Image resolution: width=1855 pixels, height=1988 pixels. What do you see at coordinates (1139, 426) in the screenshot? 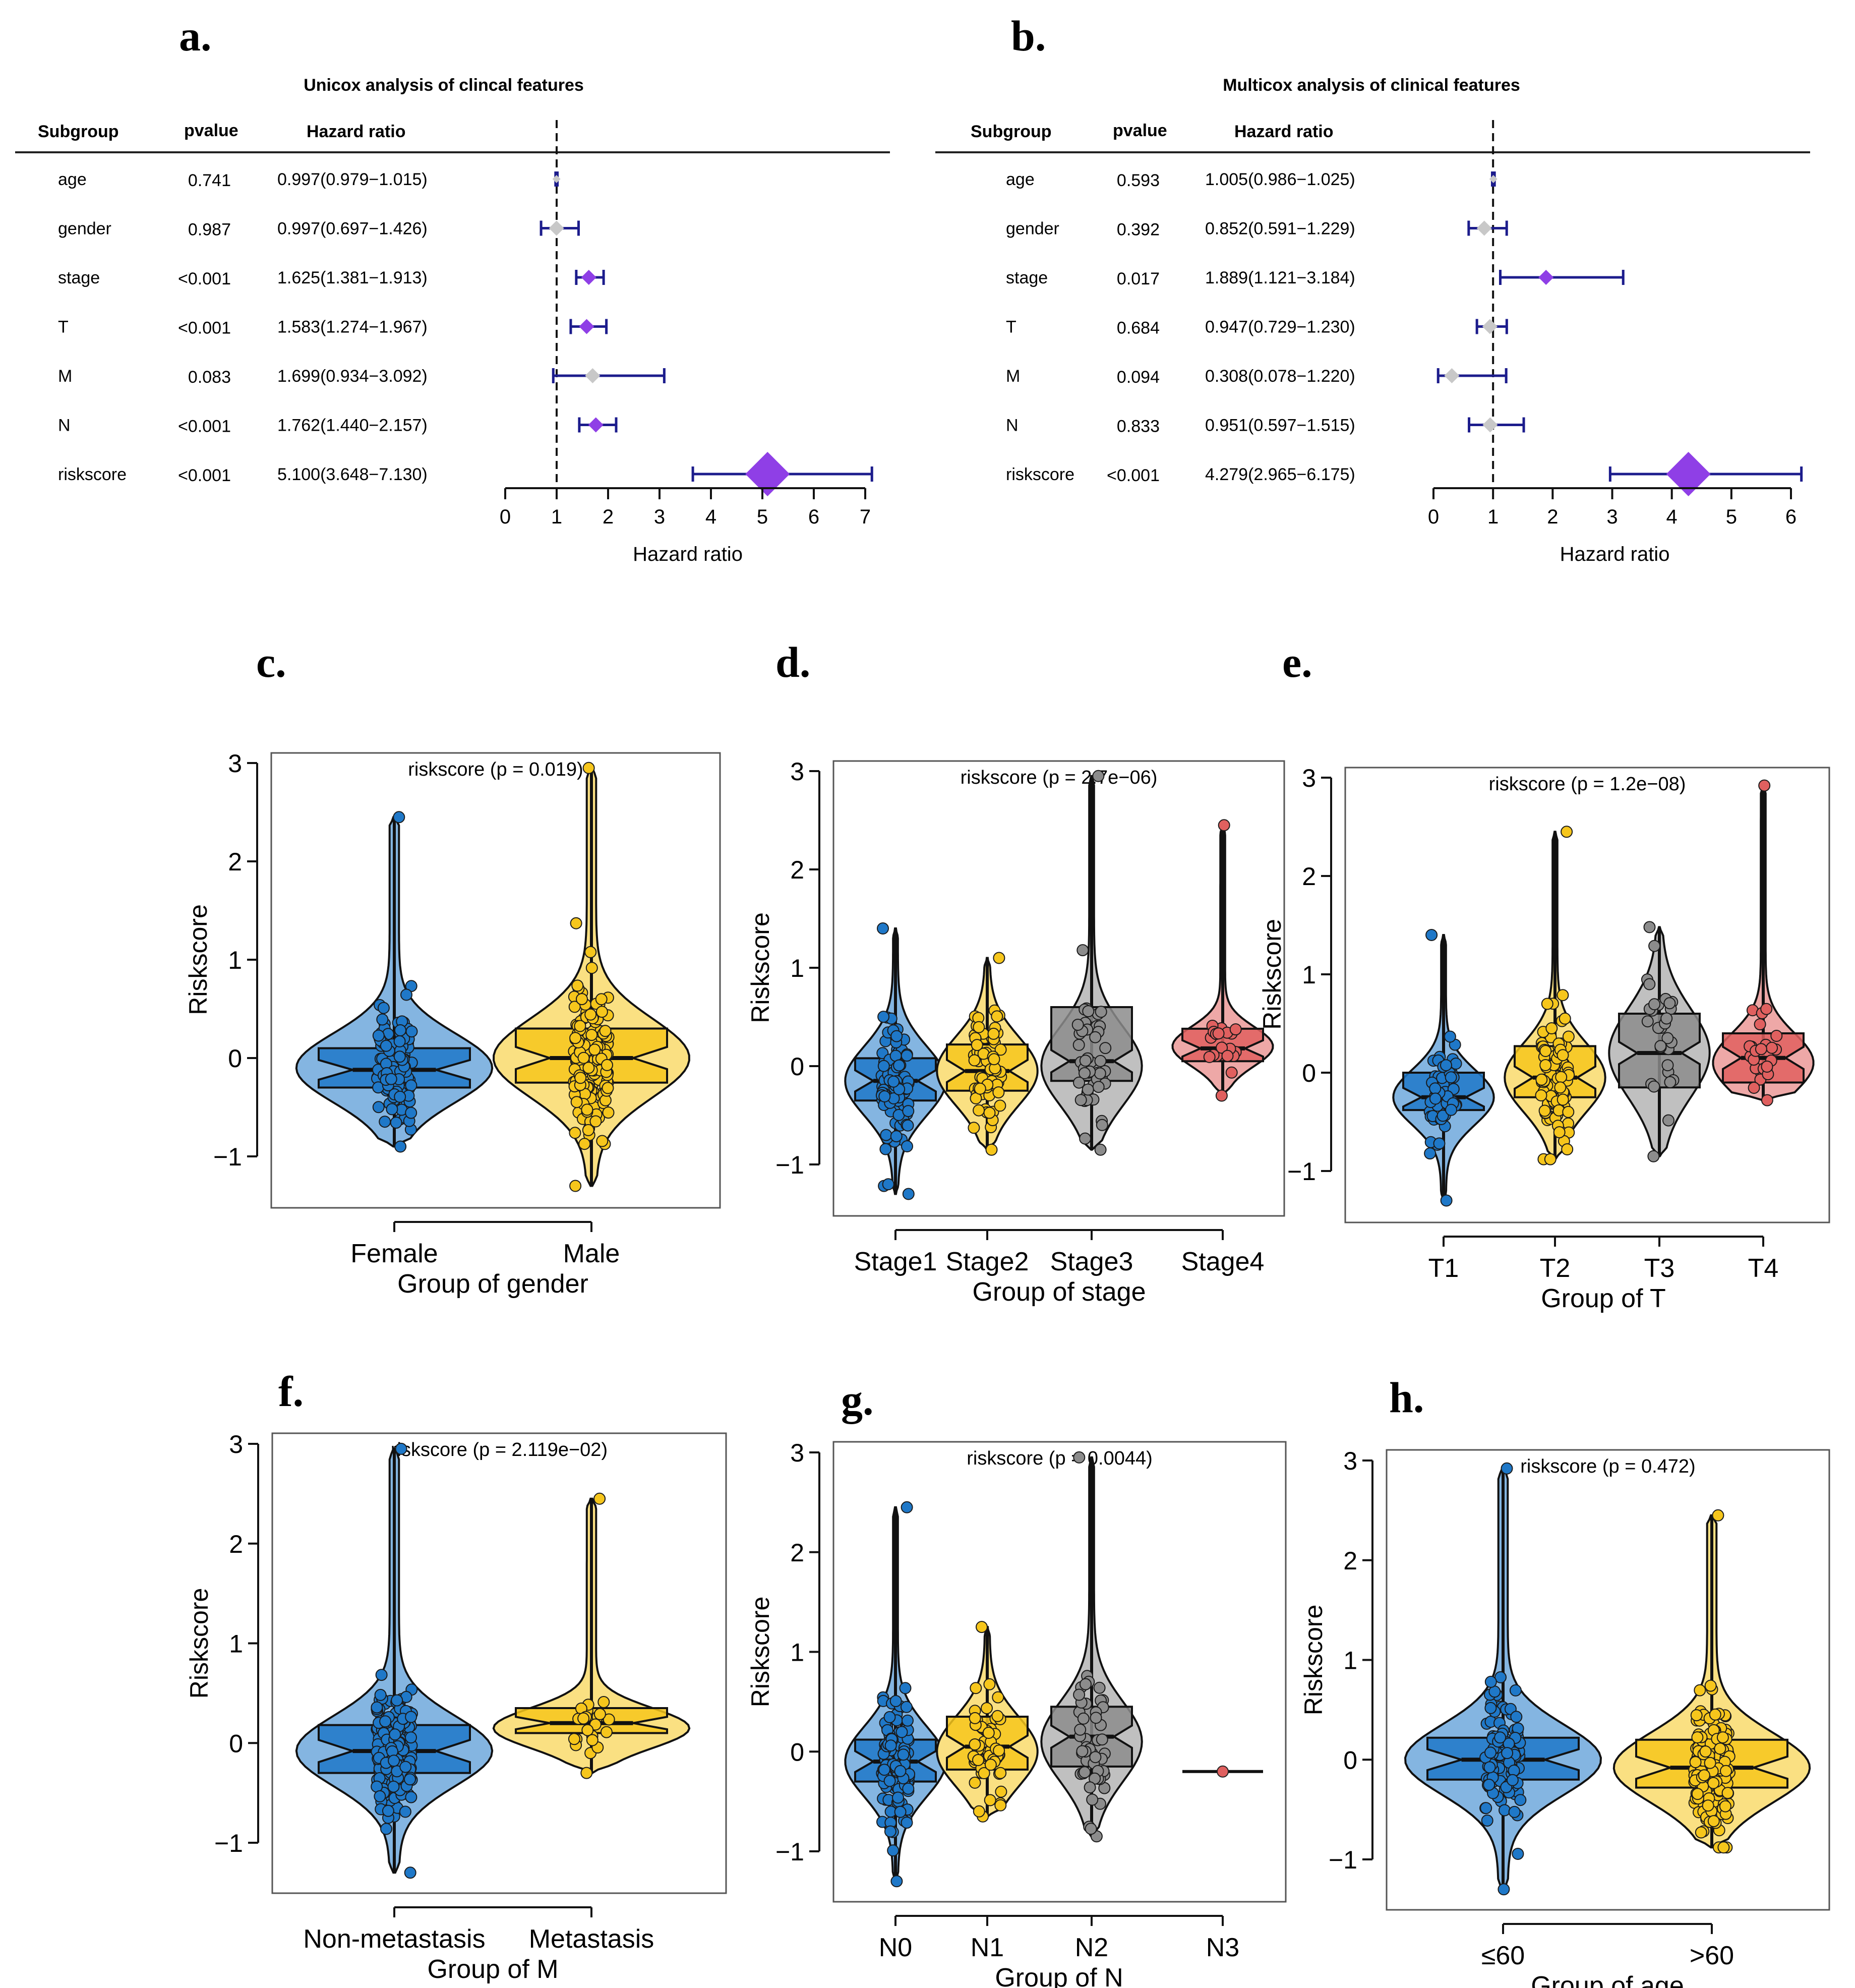
I see `row-pvalue: 0.833` at bounding box center [1139, 426].